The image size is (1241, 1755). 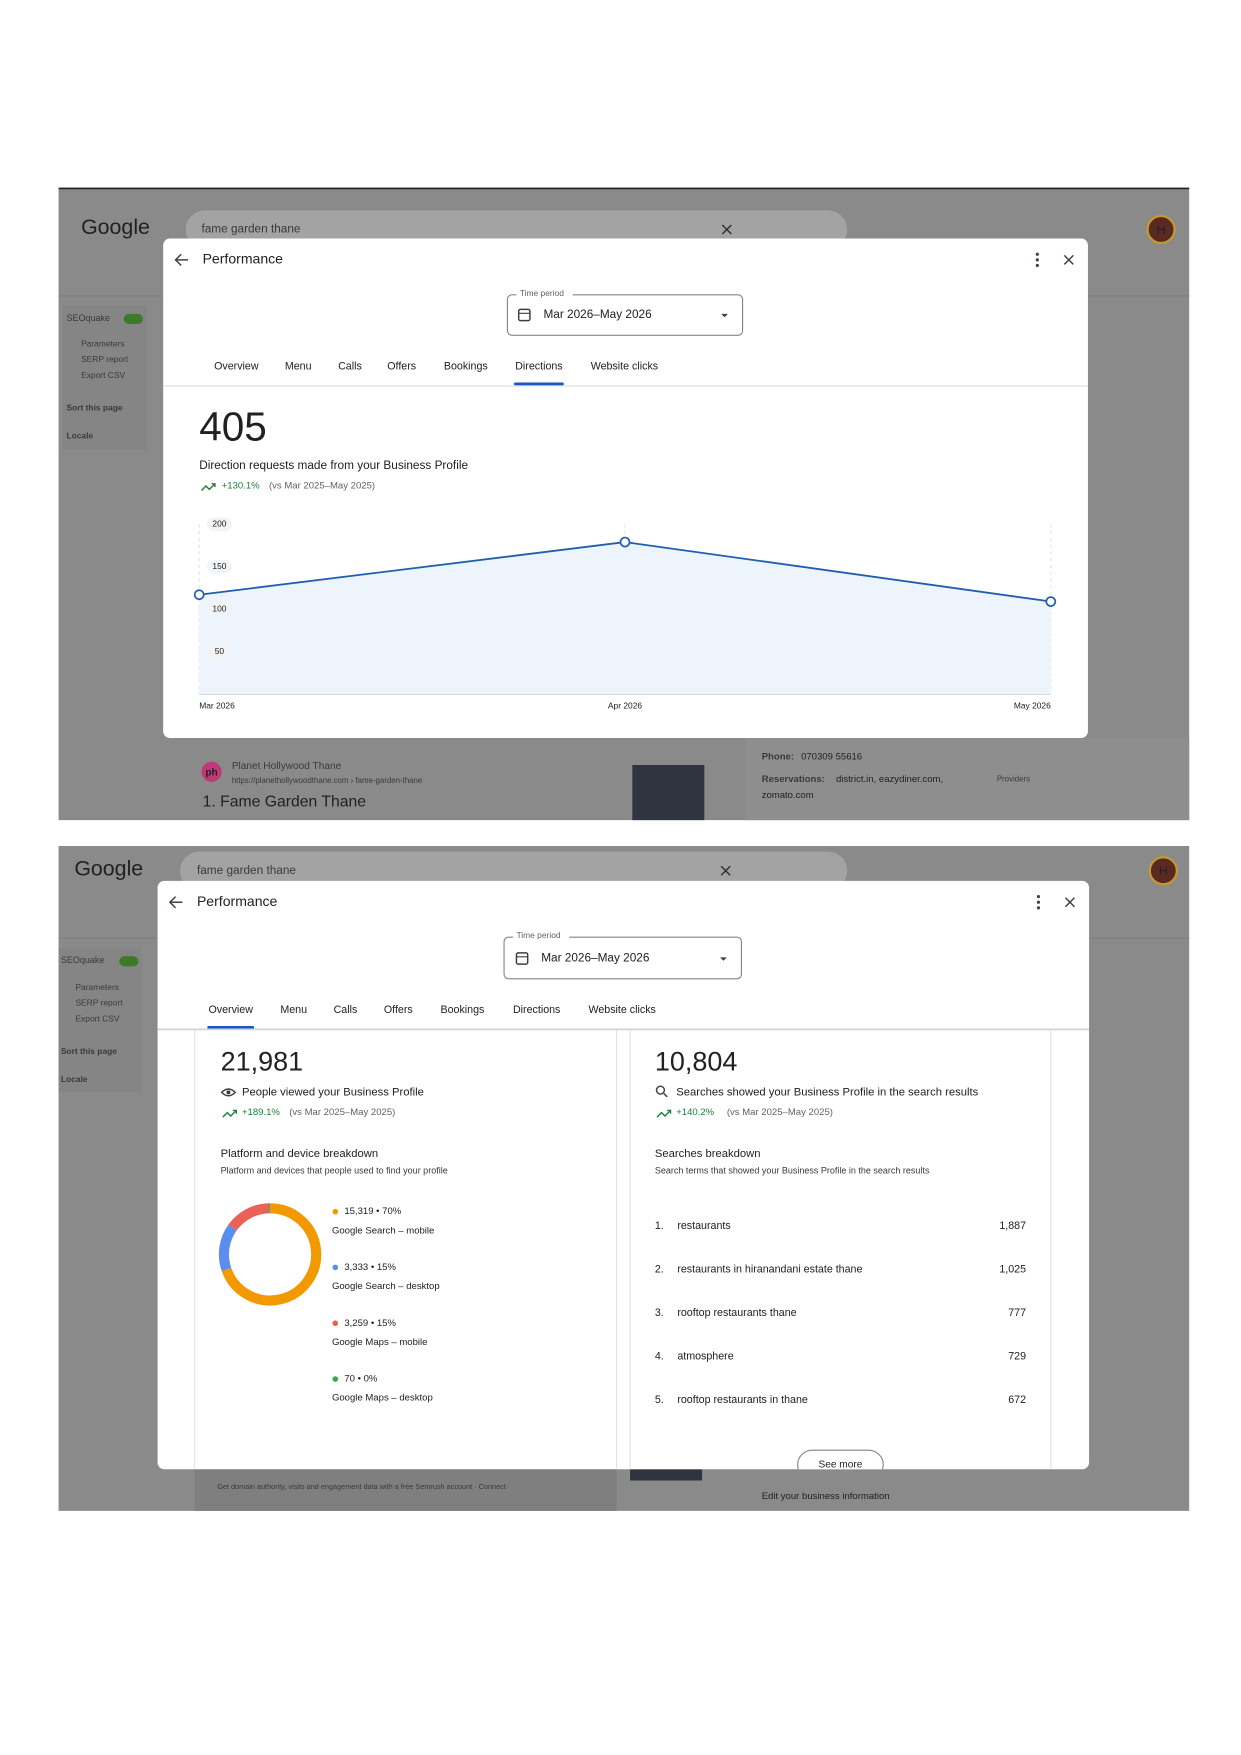 I want to click on y-tick-label: 200, so click(x=219, y=523).